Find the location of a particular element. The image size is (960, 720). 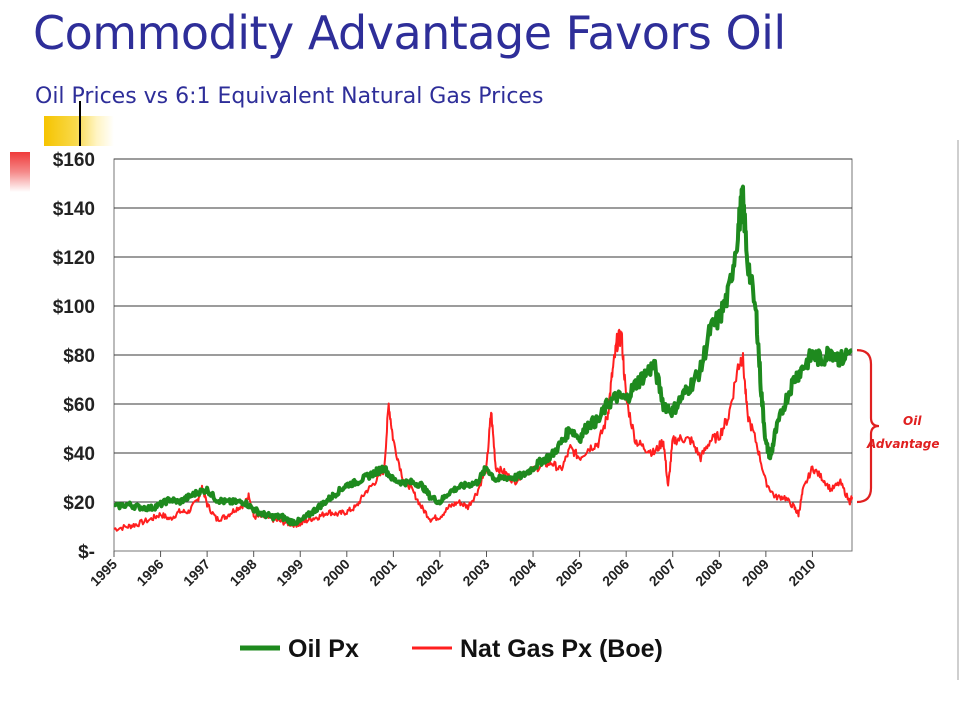

y-axis-ticks: $- $20 $40 $60 $80 $100 $120 $140 $160 is located at coordinates (74, 356).